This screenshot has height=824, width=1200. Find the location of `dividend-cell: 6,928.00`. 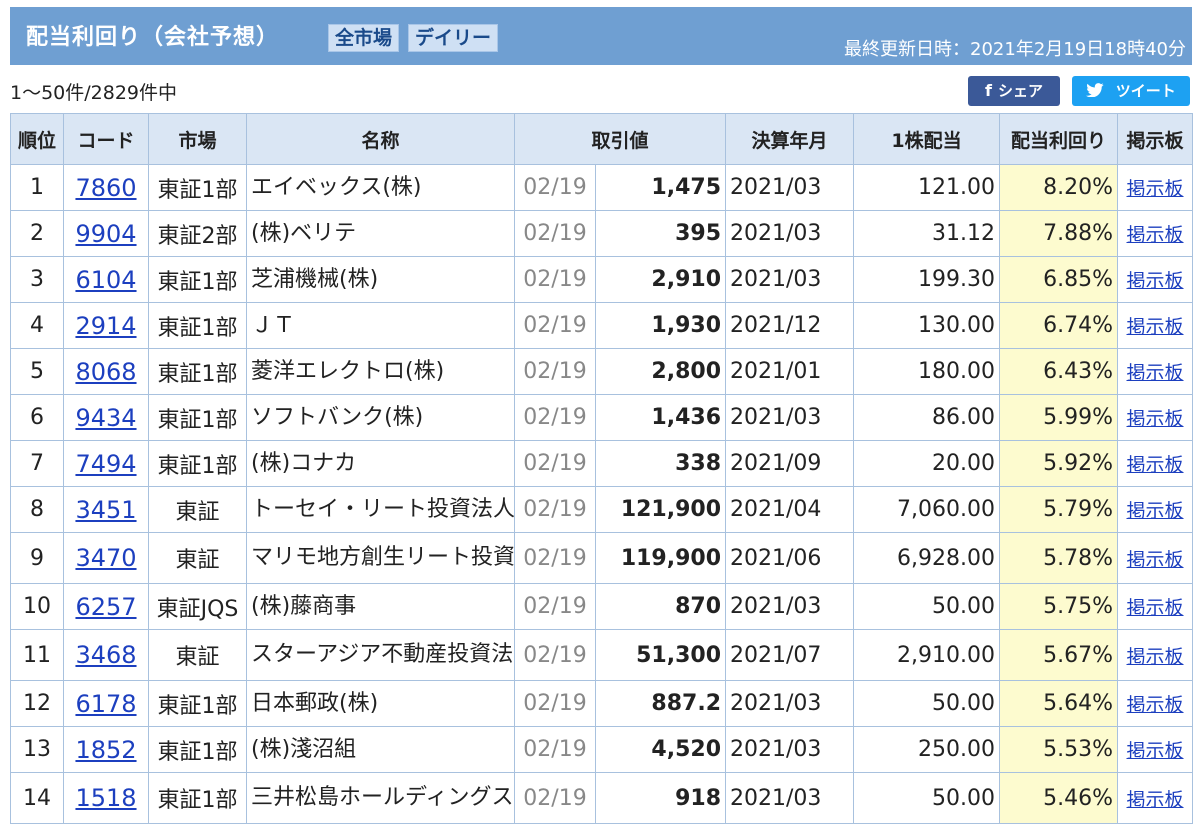

dividend-cell: 6,928.00 is located at coordinates (927, 558).